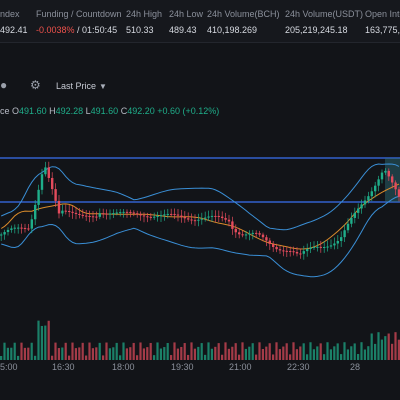 This screenshot has width=400, height=400. What do you see at coordinates (140, 30) in the screenshot?
I see `high-value: 510.33` at bounding box center [140, 30].